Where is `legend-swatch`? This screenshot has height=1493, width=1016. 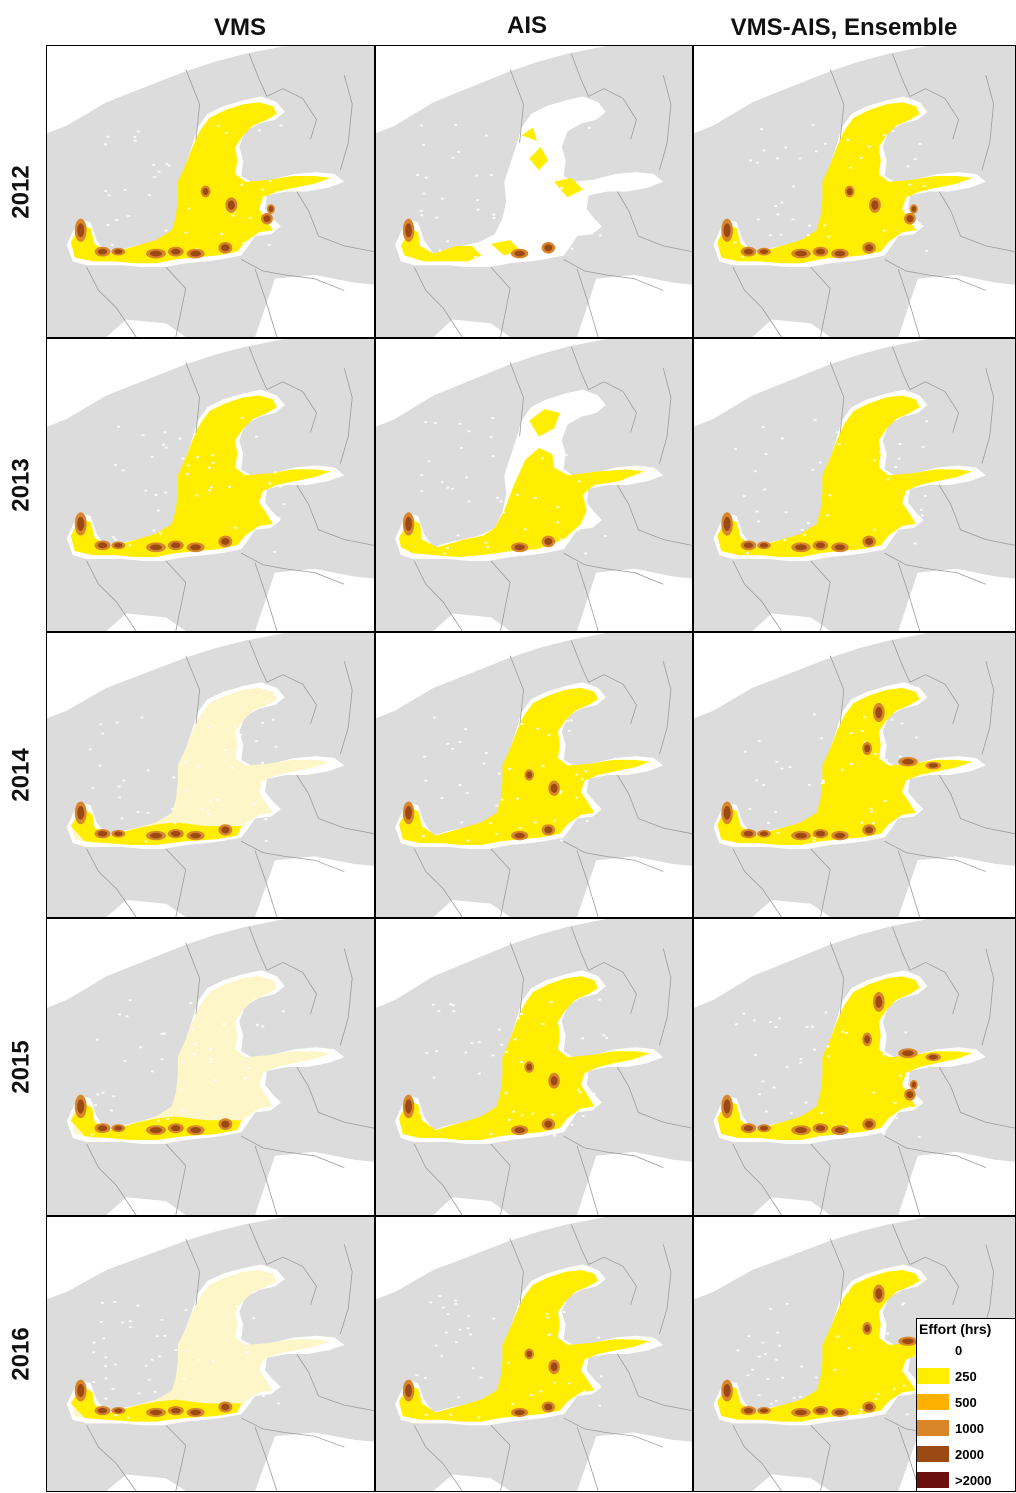 legend-swatch is located at coordinates (933, 1428).